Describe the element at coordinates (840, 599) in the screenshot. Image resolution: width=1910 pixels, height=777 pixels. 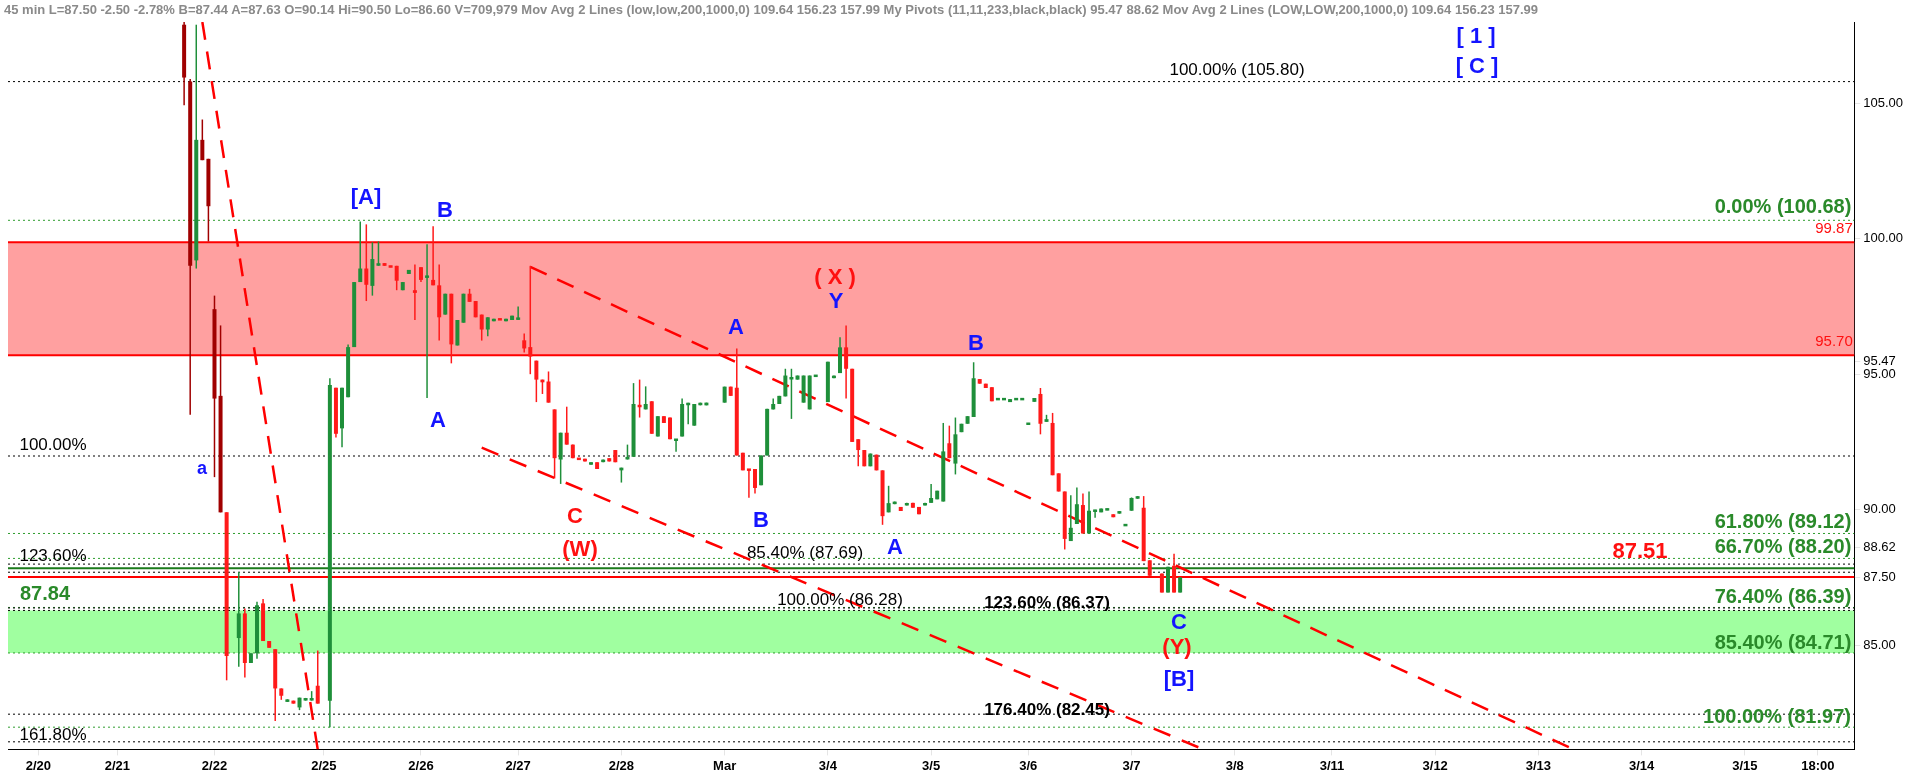
I see `annotation: 100.00% (86.28)` at that location.